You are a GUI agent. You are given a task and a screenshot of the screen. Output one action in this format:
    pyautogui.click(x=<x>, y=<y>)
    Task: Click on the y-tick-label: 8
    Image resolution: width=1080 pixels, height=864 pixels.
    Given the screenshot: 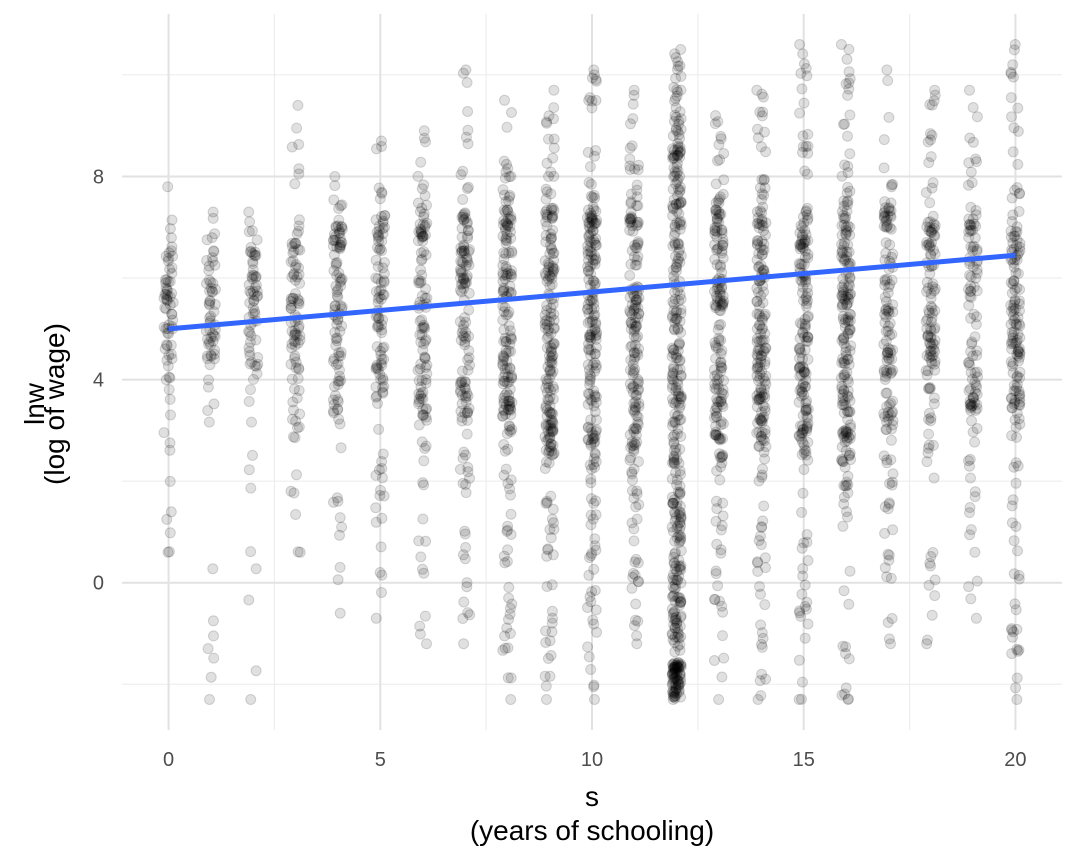 What is the action you would take?
    pyautogui.click(x=98, y=177)
    